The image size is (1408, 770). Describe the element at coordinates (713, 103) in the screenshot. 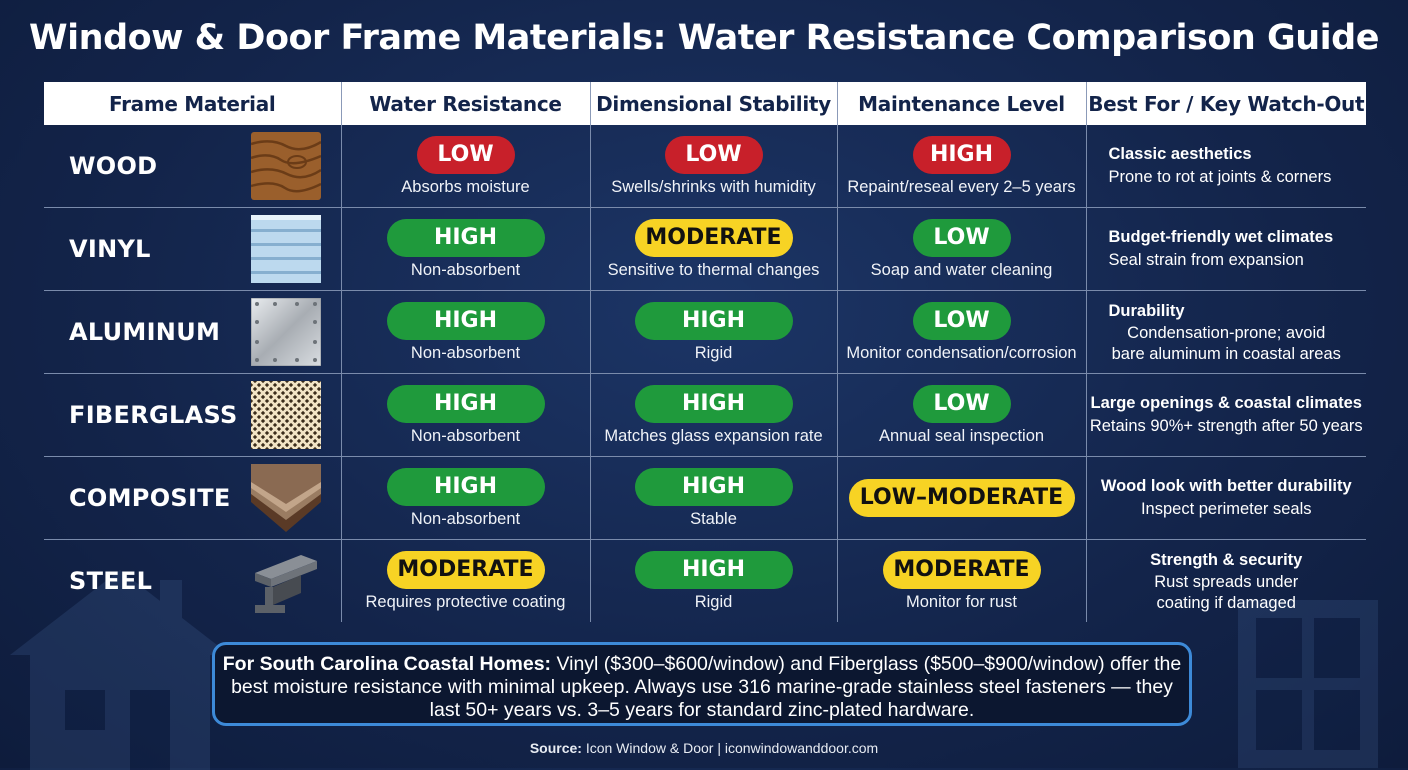

I see `header-dimensional-stability: Dimensional Stability` at that location.